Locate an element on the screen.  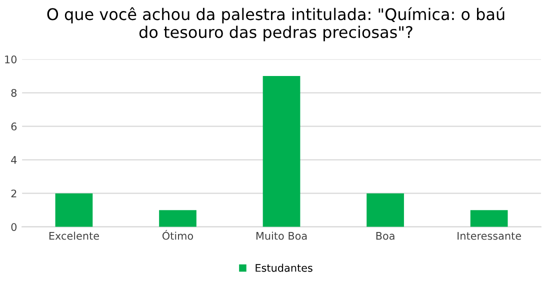
x-tick-label: Ótimo is located at coordinates (178, 235).